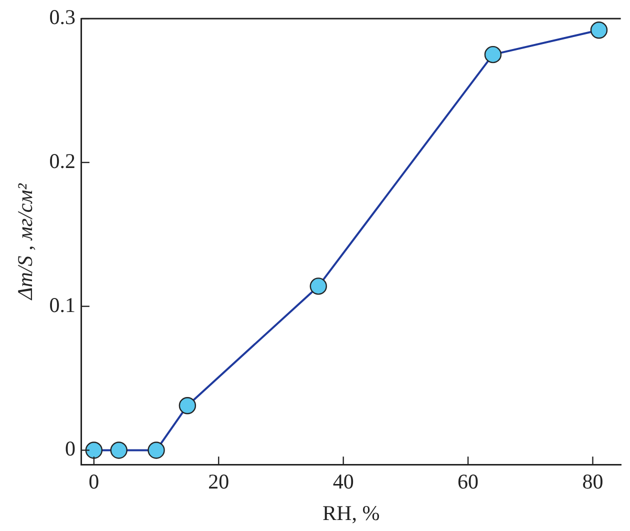  What do you see at coordinates (94, 482) in the screenshot?
I see `x-tick-label: 0` at bounding box center [94, 482].